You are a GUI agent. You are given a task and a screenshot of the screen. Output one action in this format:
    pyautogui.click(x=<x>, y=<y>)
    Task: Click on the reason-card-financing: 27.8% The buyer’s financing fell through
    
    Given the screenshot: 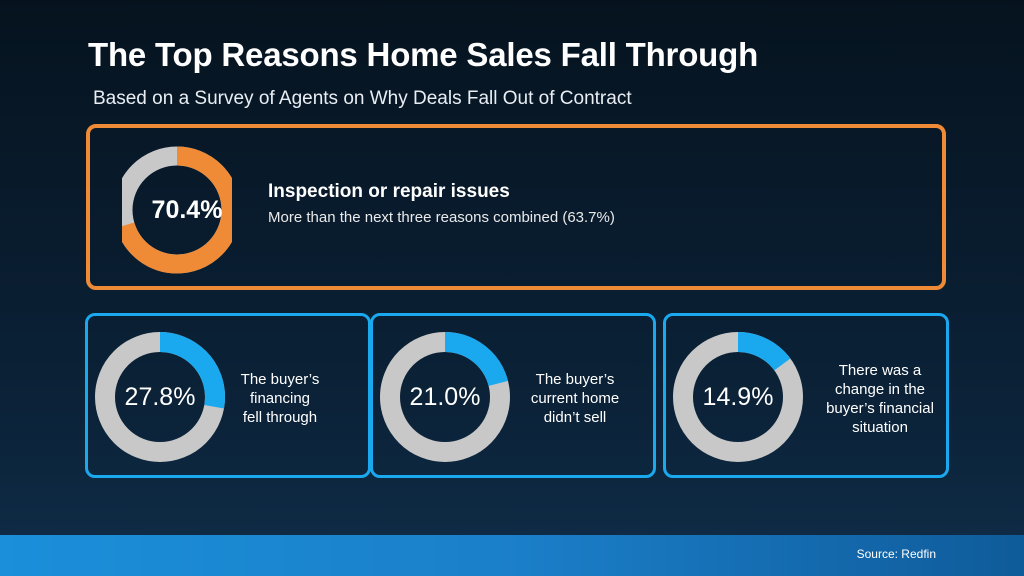 What is the action you would take?
    pyautogui.click(x=228, y=395)
    